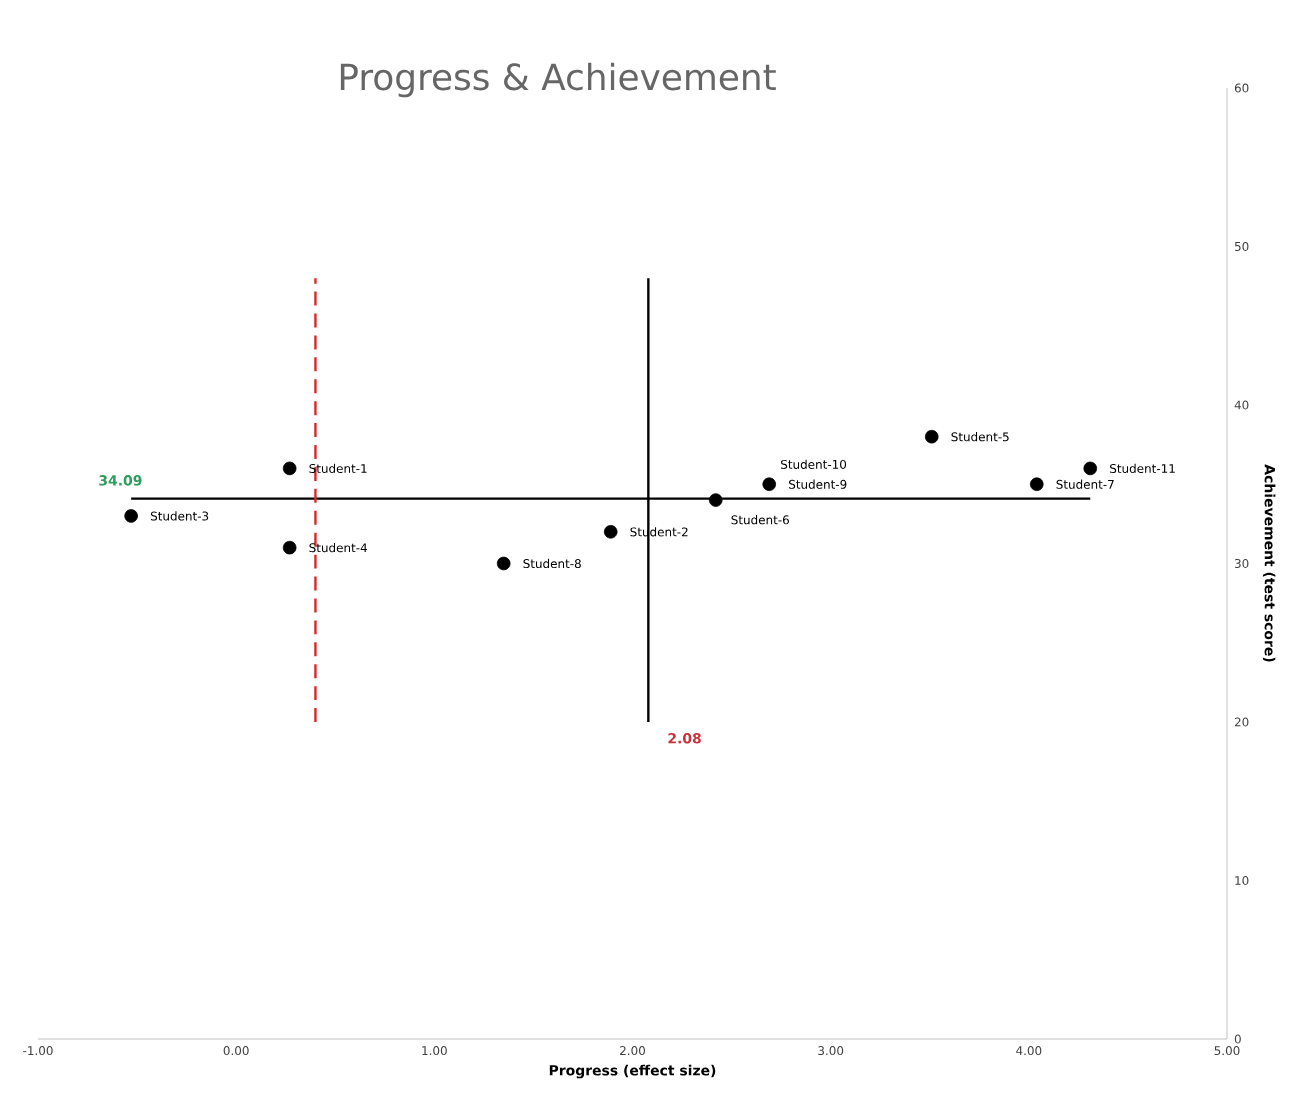  What do you see at coordinates (760, 520) in the screenshot?
I see `annotation: Student-6` at bounding box center [760, 520].